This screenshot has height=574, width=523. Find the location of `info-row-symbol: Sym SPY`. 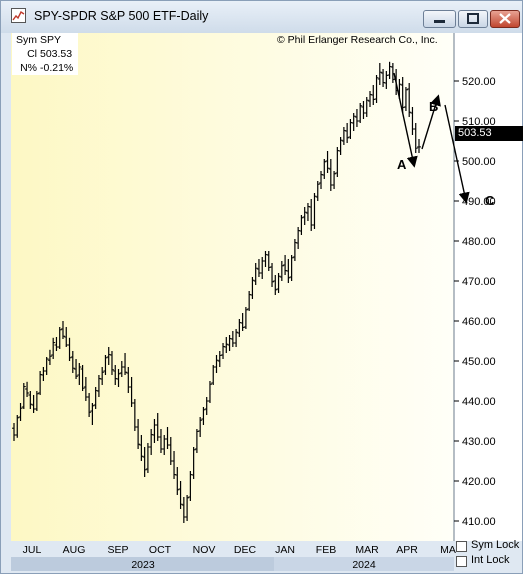

info-row-symbol: Sym SPY is located at coordinates (45, 40).